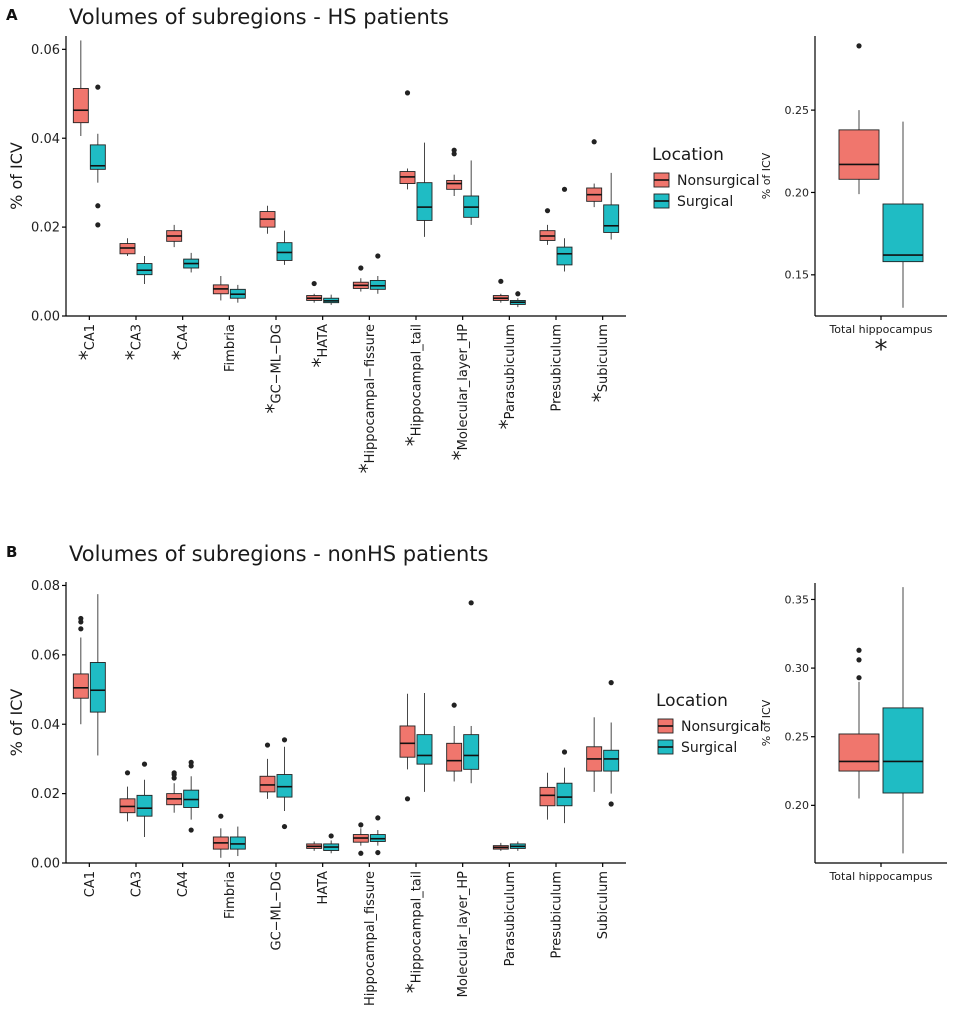 Image resolution: width=957 pixels, height=1016 pixels. What do you see at coordinates (11, 552) in the screenshot?
I see `panel-label-b: B` at bounding box center [11, 552].